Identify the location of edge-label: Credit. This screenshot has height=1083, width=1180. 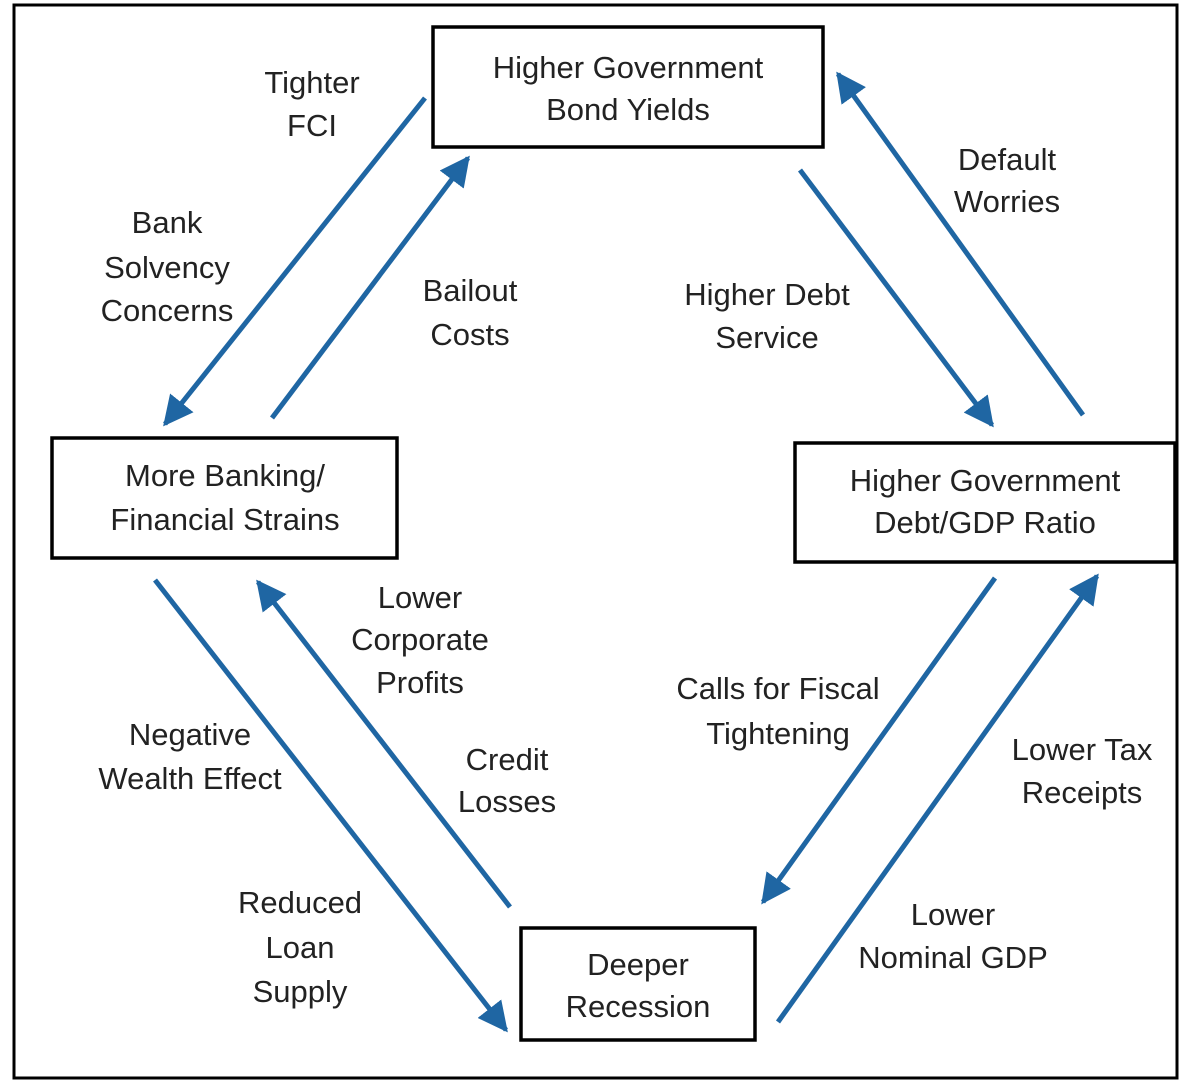
(507, 759).